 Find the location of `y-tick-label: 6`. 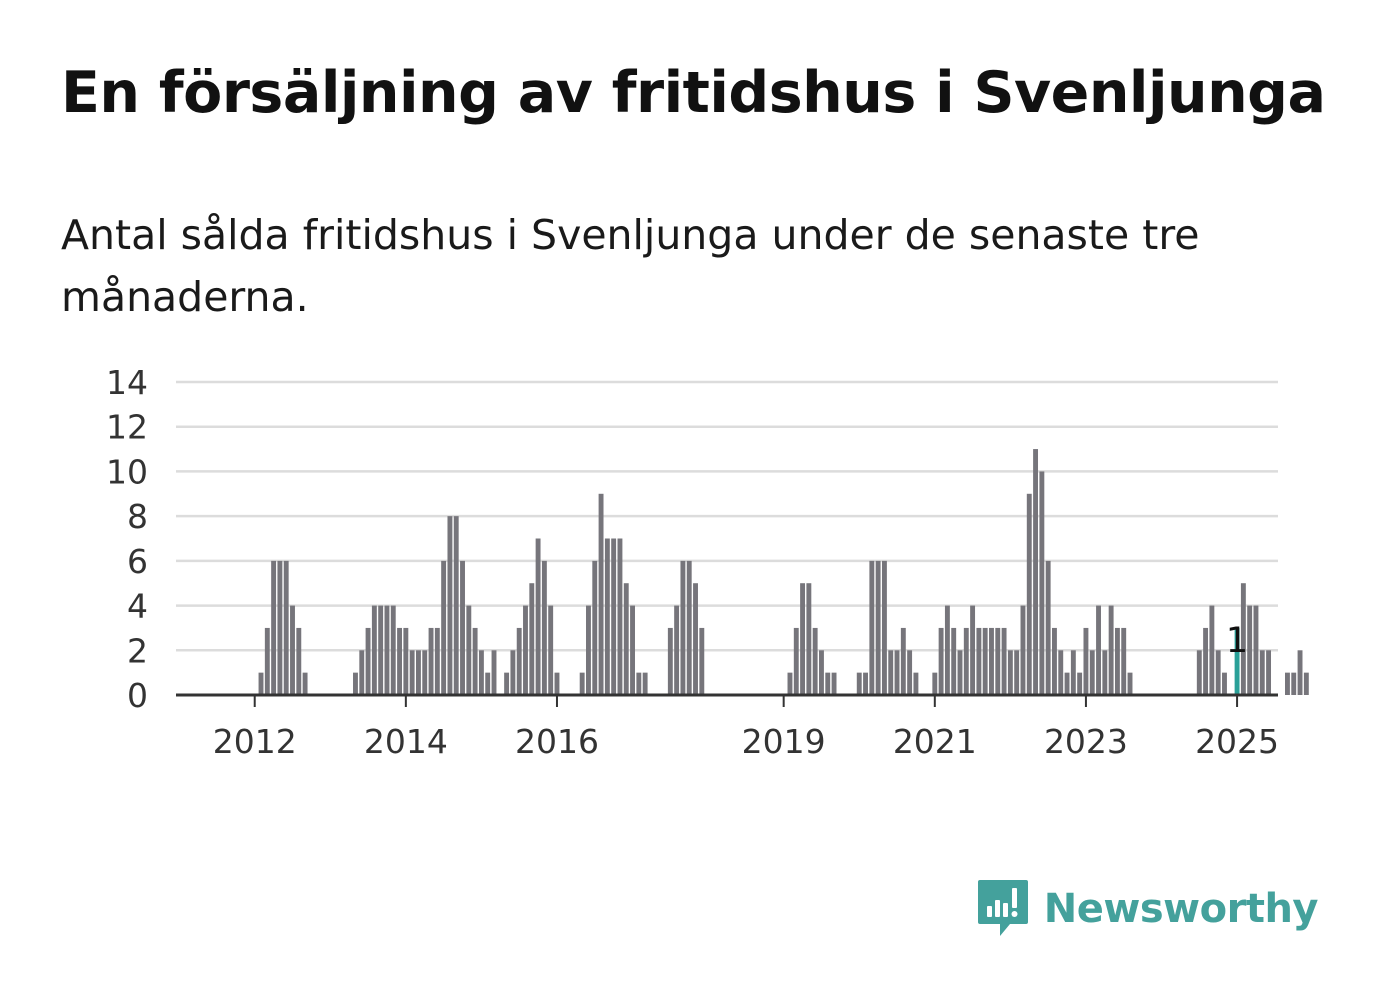

y-tick-label: 6 is located at coordinates (137, 561).